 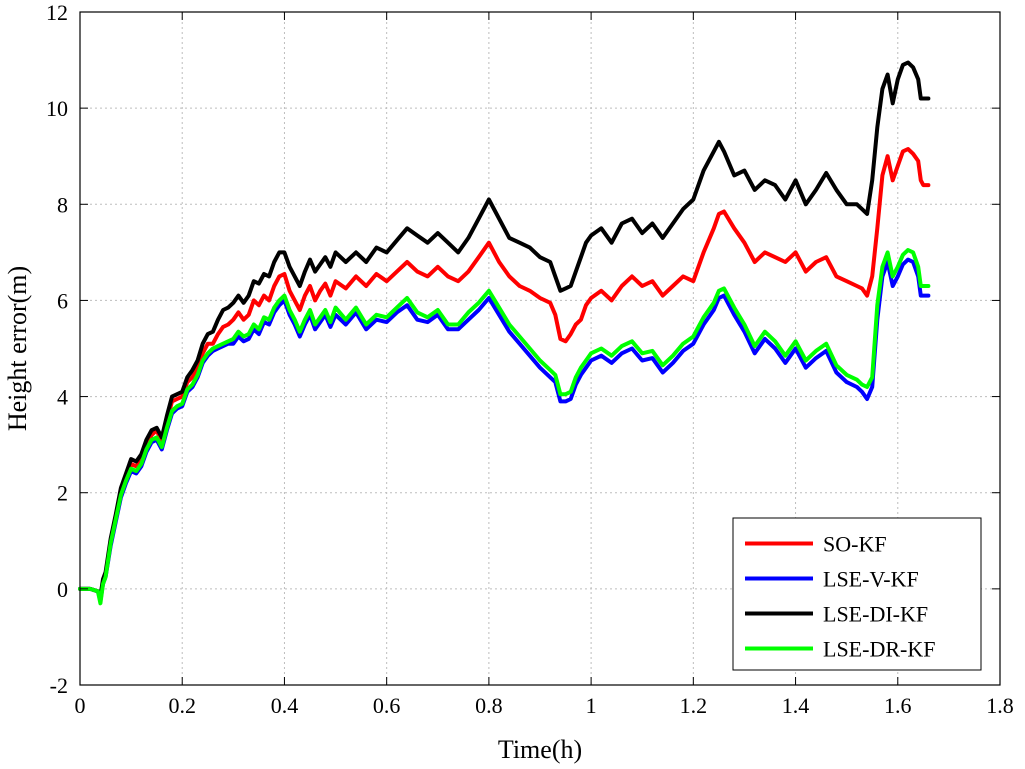 I want to click on x-tick-label: 1.6, so click(x=898, y=705).